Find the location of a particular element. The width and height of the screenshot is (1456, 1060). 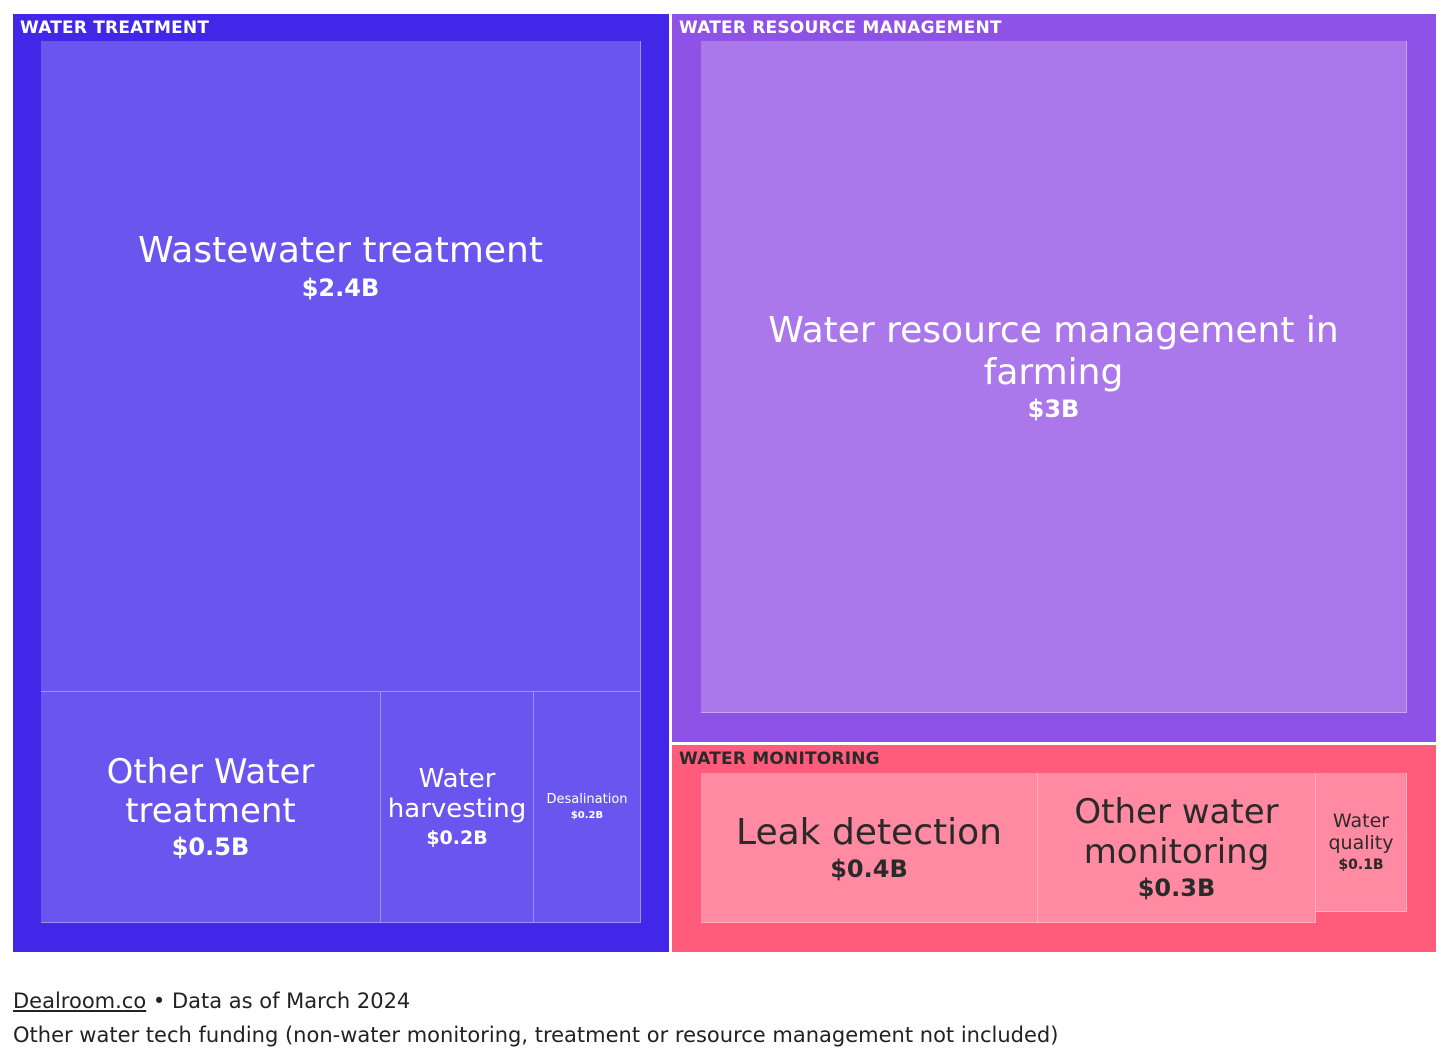

group-label: WATER MONITORING is located at coordinates (779, 759).